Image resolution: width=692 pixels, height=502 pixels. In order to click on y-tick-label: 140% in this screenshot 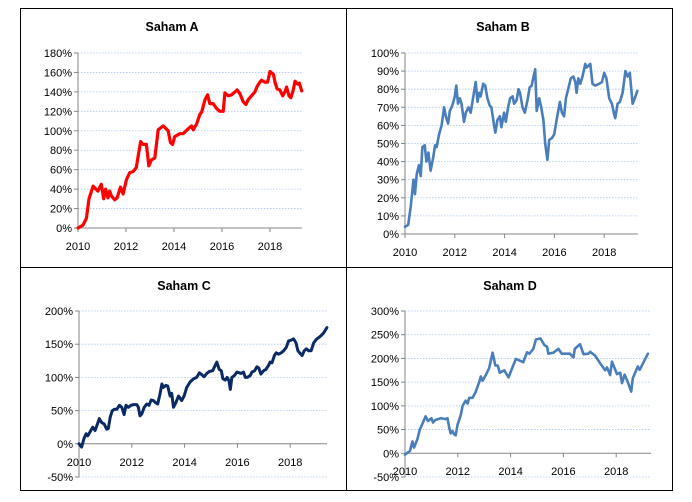, I will do `click(58, 93)`.